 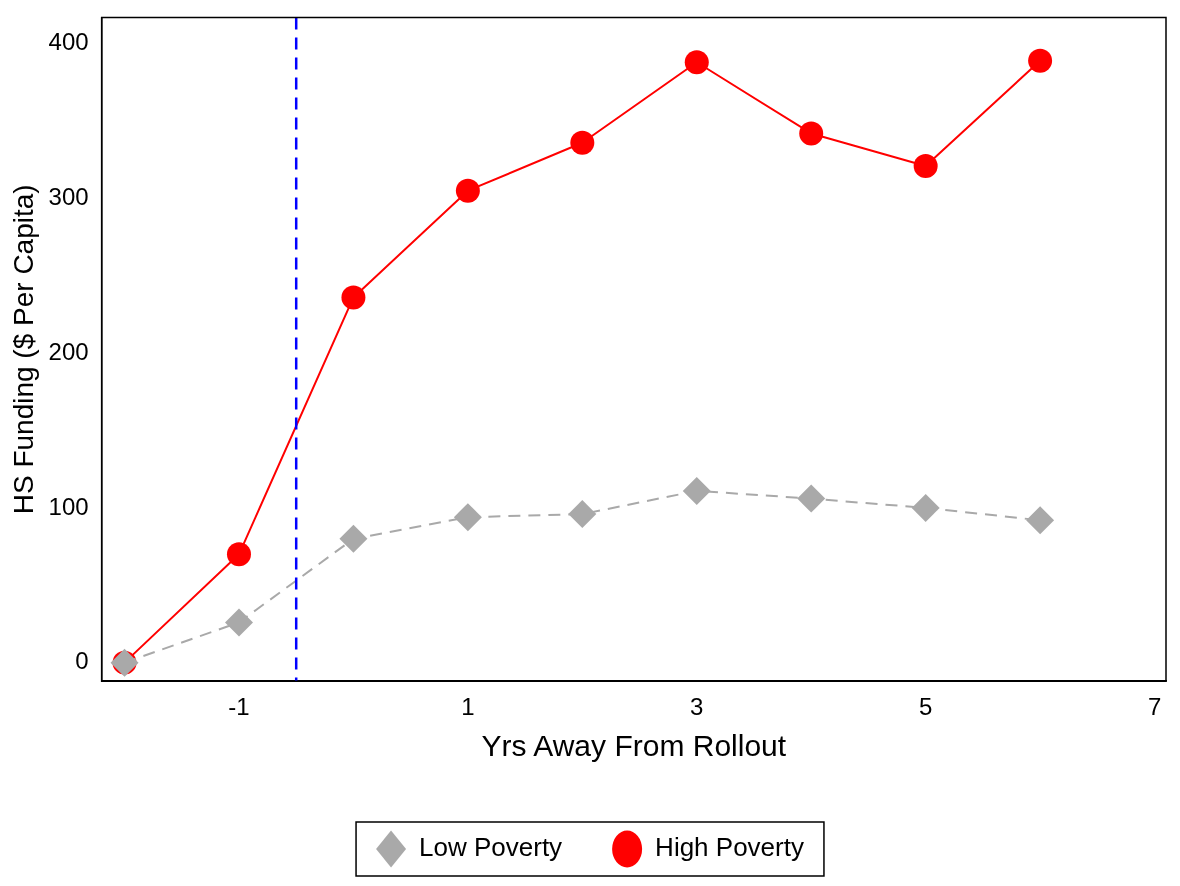 I want to click on legend-label: Low Poverty, so click(x=491, y=847).